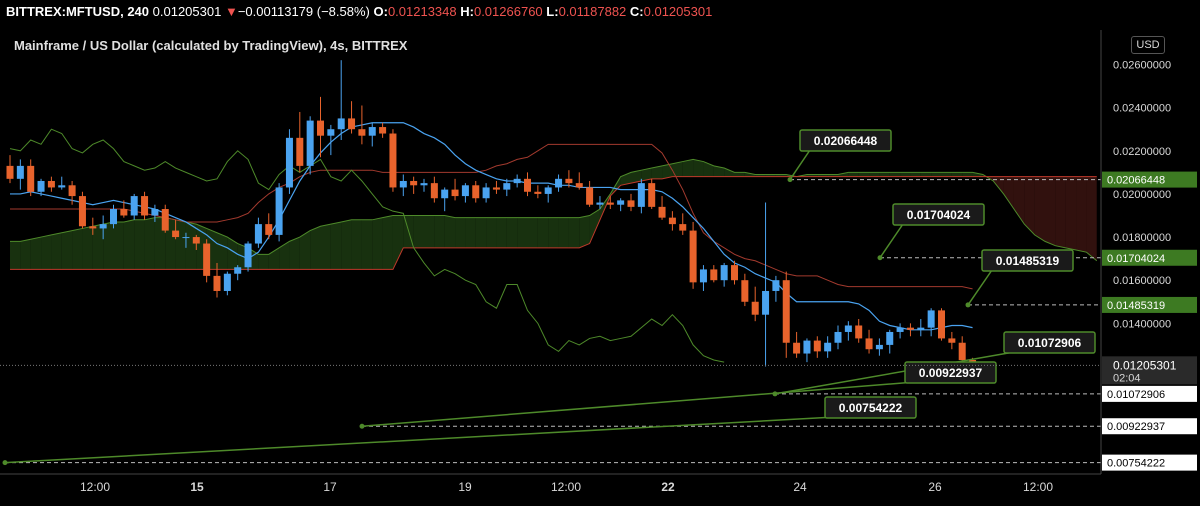 This screenshot has height=506, width=1200. I want to click on price-level: 0.00922937, so click(730, 395).